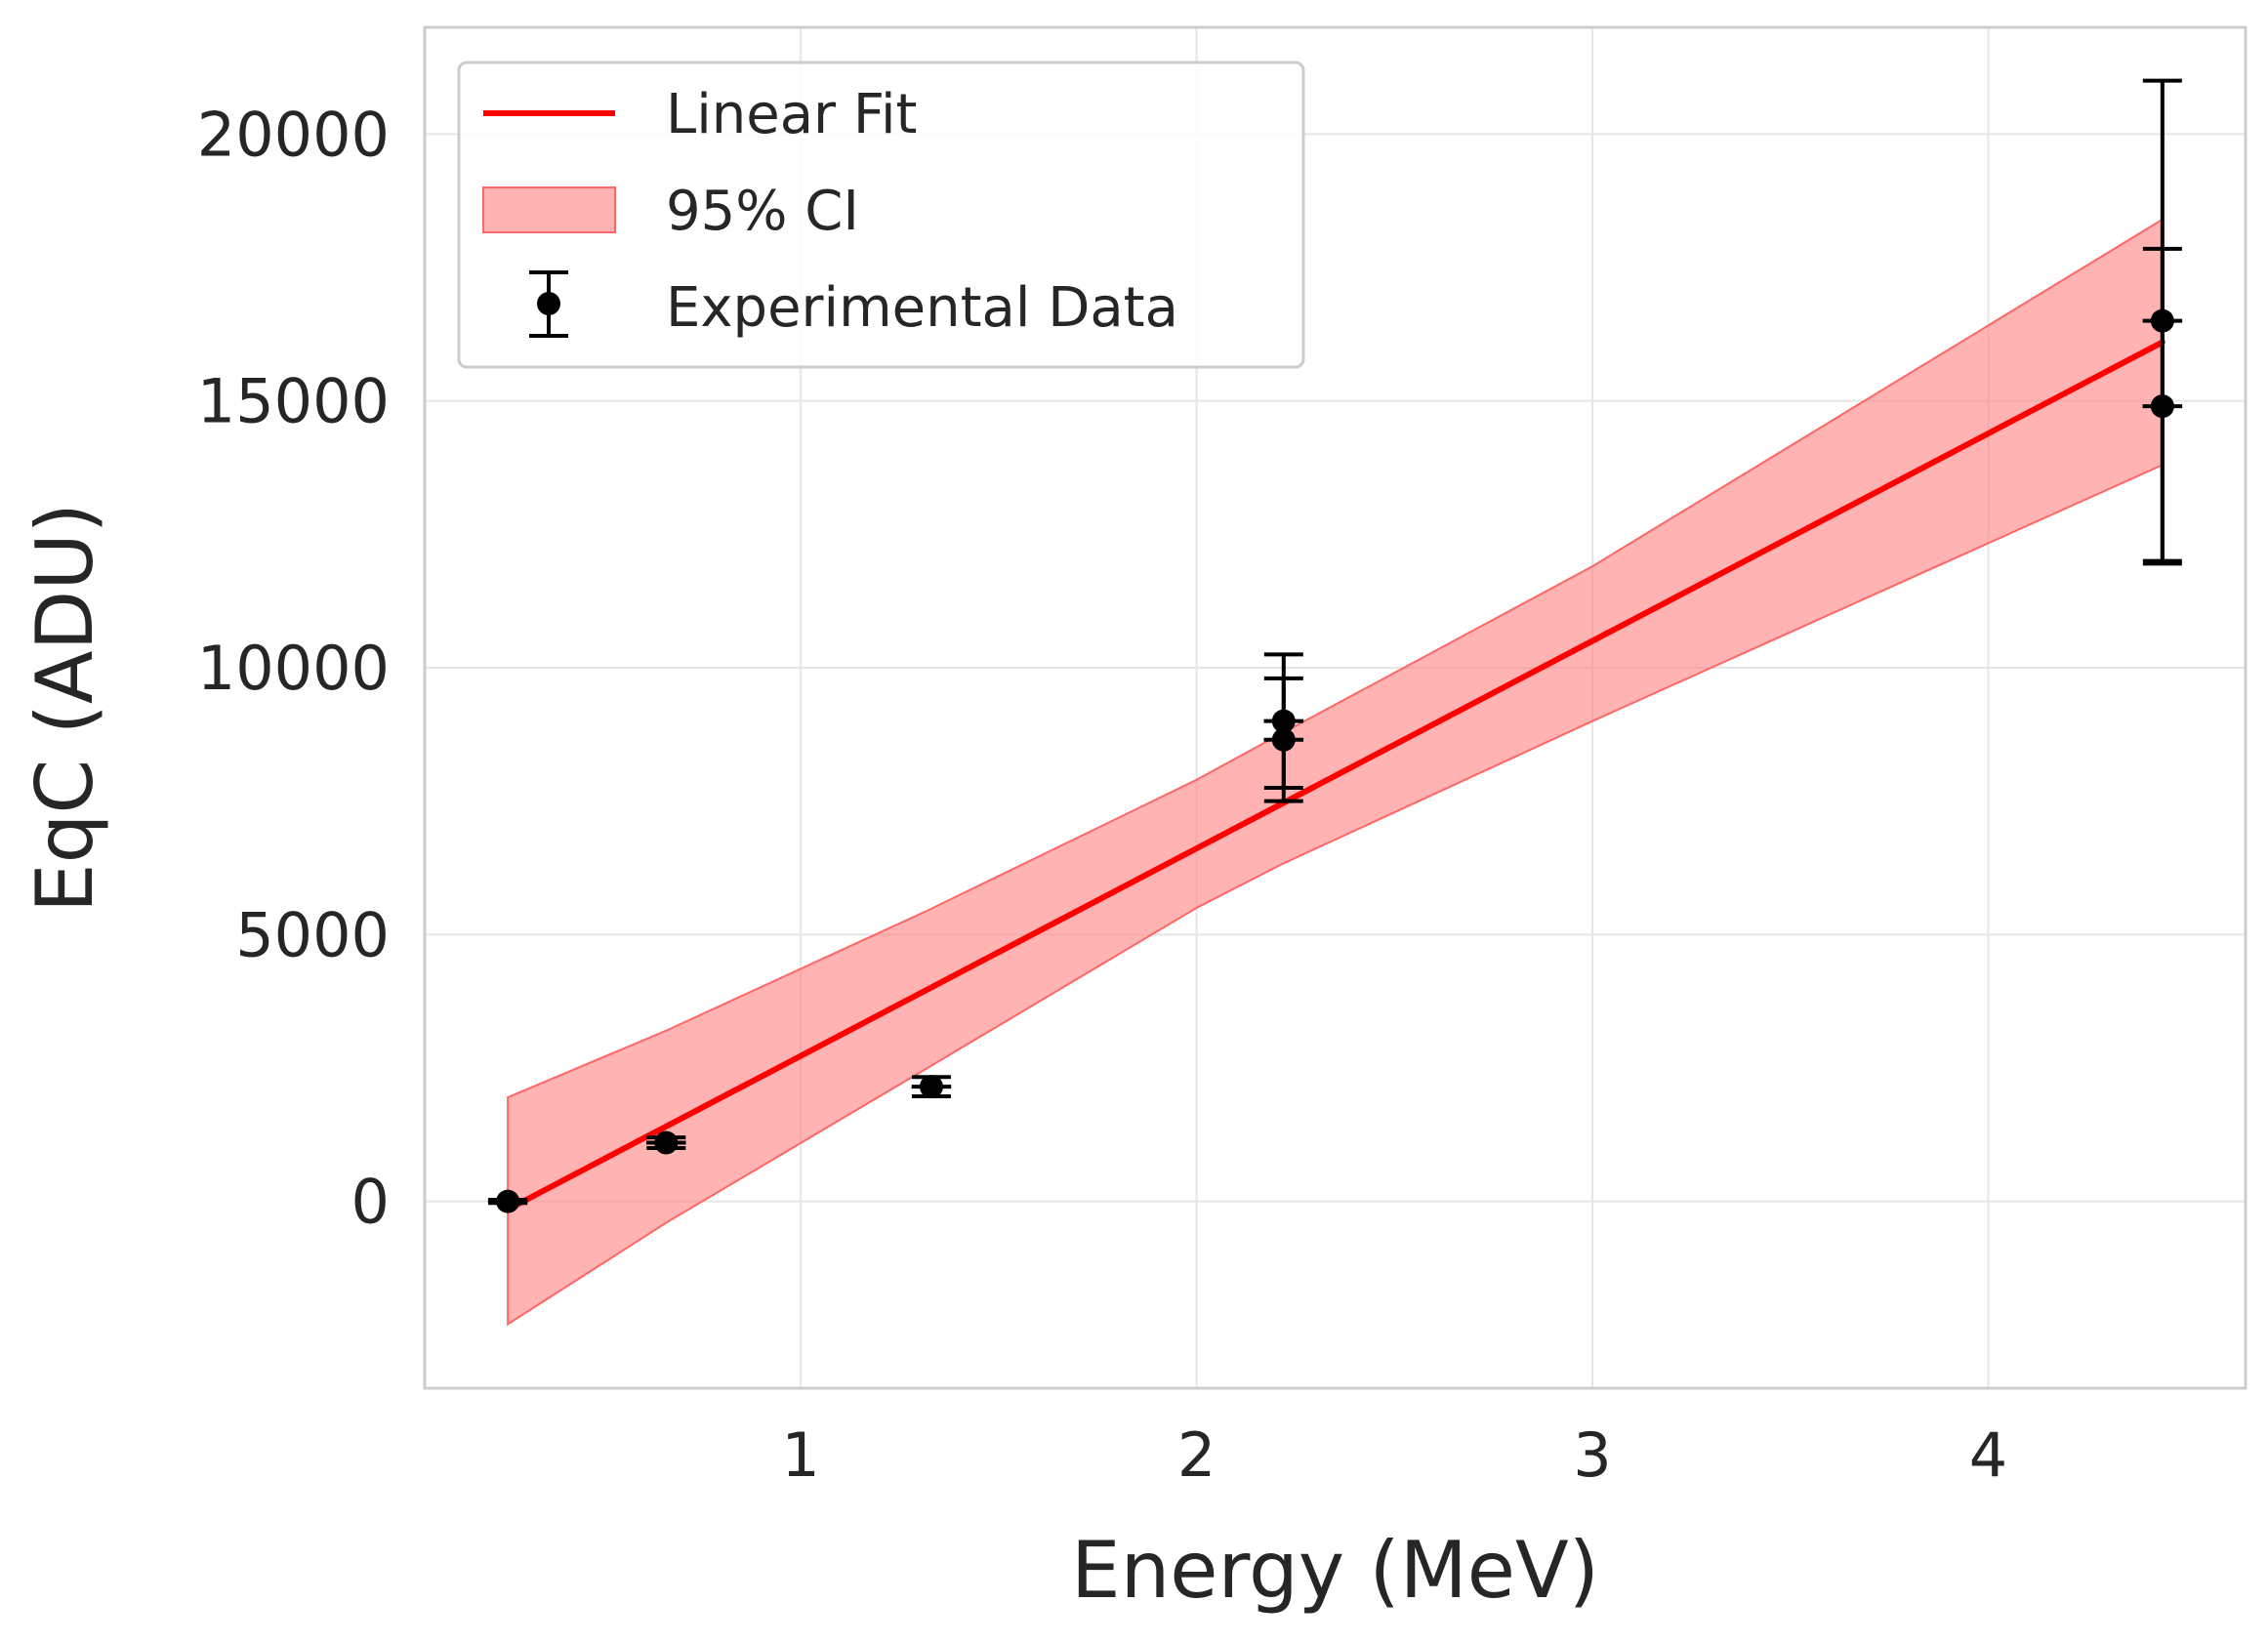 The width and height of the screenshot is (2268, 1643). Describe the element at coordinates (763, 211) in the screenshot. I see `legend-label-ci: 95% CI` at that location.